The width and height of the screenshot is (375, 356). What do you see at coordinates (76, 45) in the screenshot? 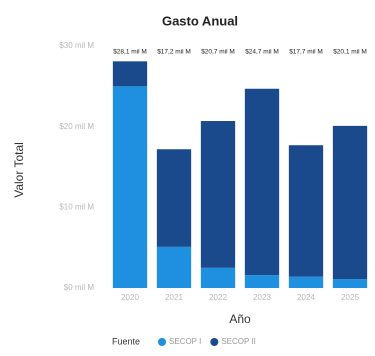
I see `y-tick-label: $30 mil M` at bounding box center [76, 45].